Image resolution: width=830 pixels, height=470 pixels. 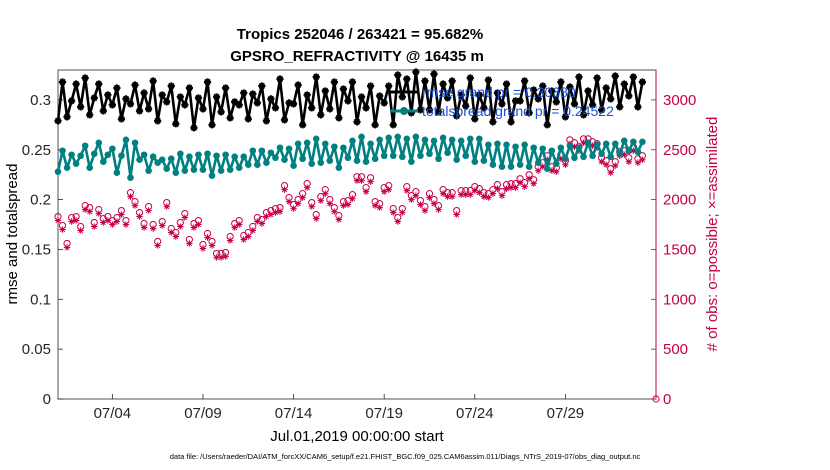 I want to click on x-tick-label: 07/04, so click(x=113, y=413).